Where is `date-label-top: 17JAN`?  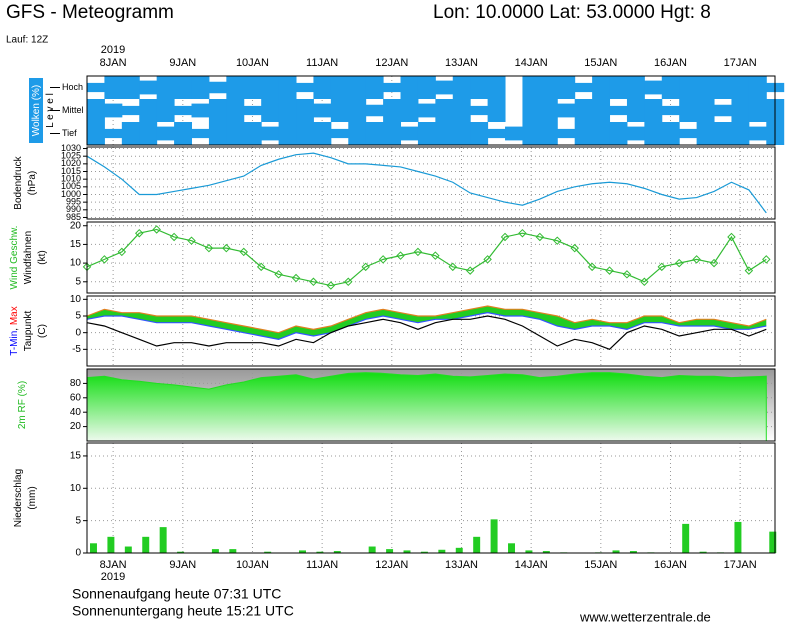 date-label-top: 17JAN is located at coordinates (740, 63).